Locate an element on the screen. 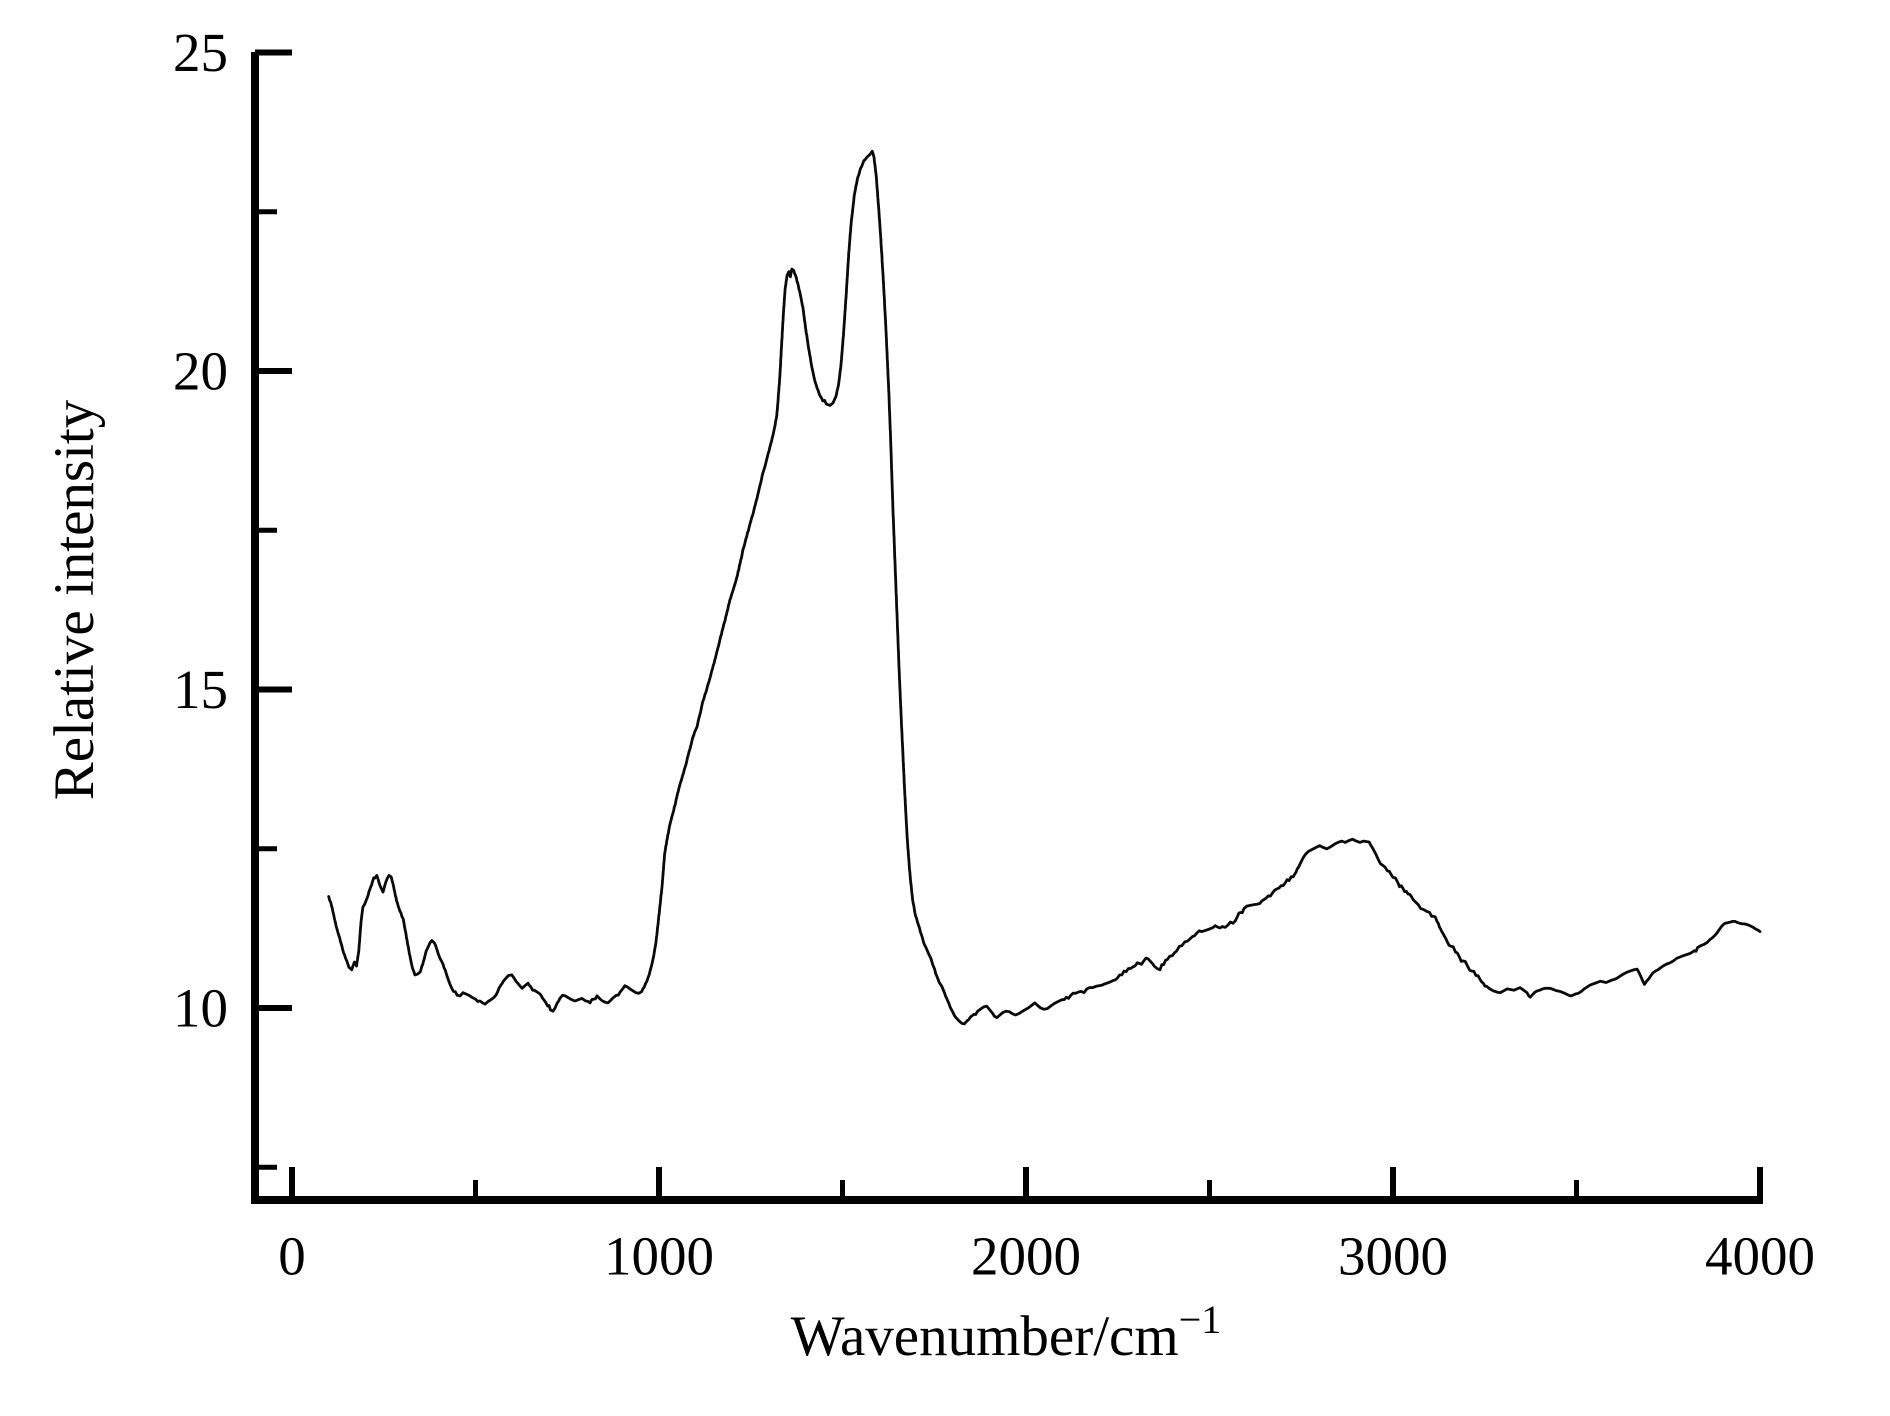 The image size is (1890, 1416). x-tick-label: 3000 is located at coordinates (1393, 1256).